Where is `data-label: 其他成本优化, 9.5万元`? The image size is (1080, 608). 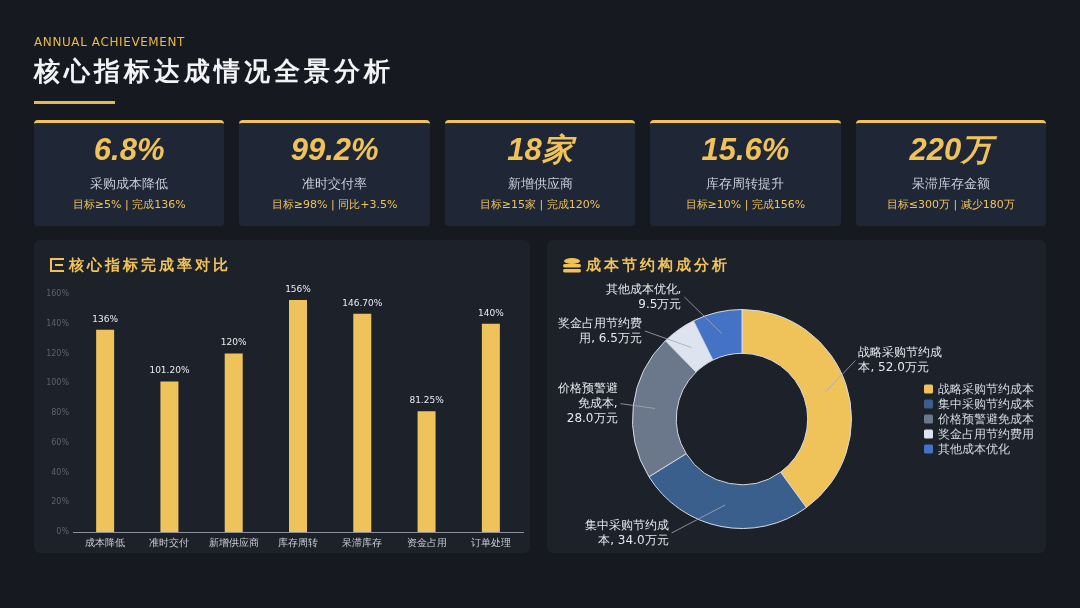 data-label: 其他成本优化, 9.5万元 is located at coordinates (643, 296).